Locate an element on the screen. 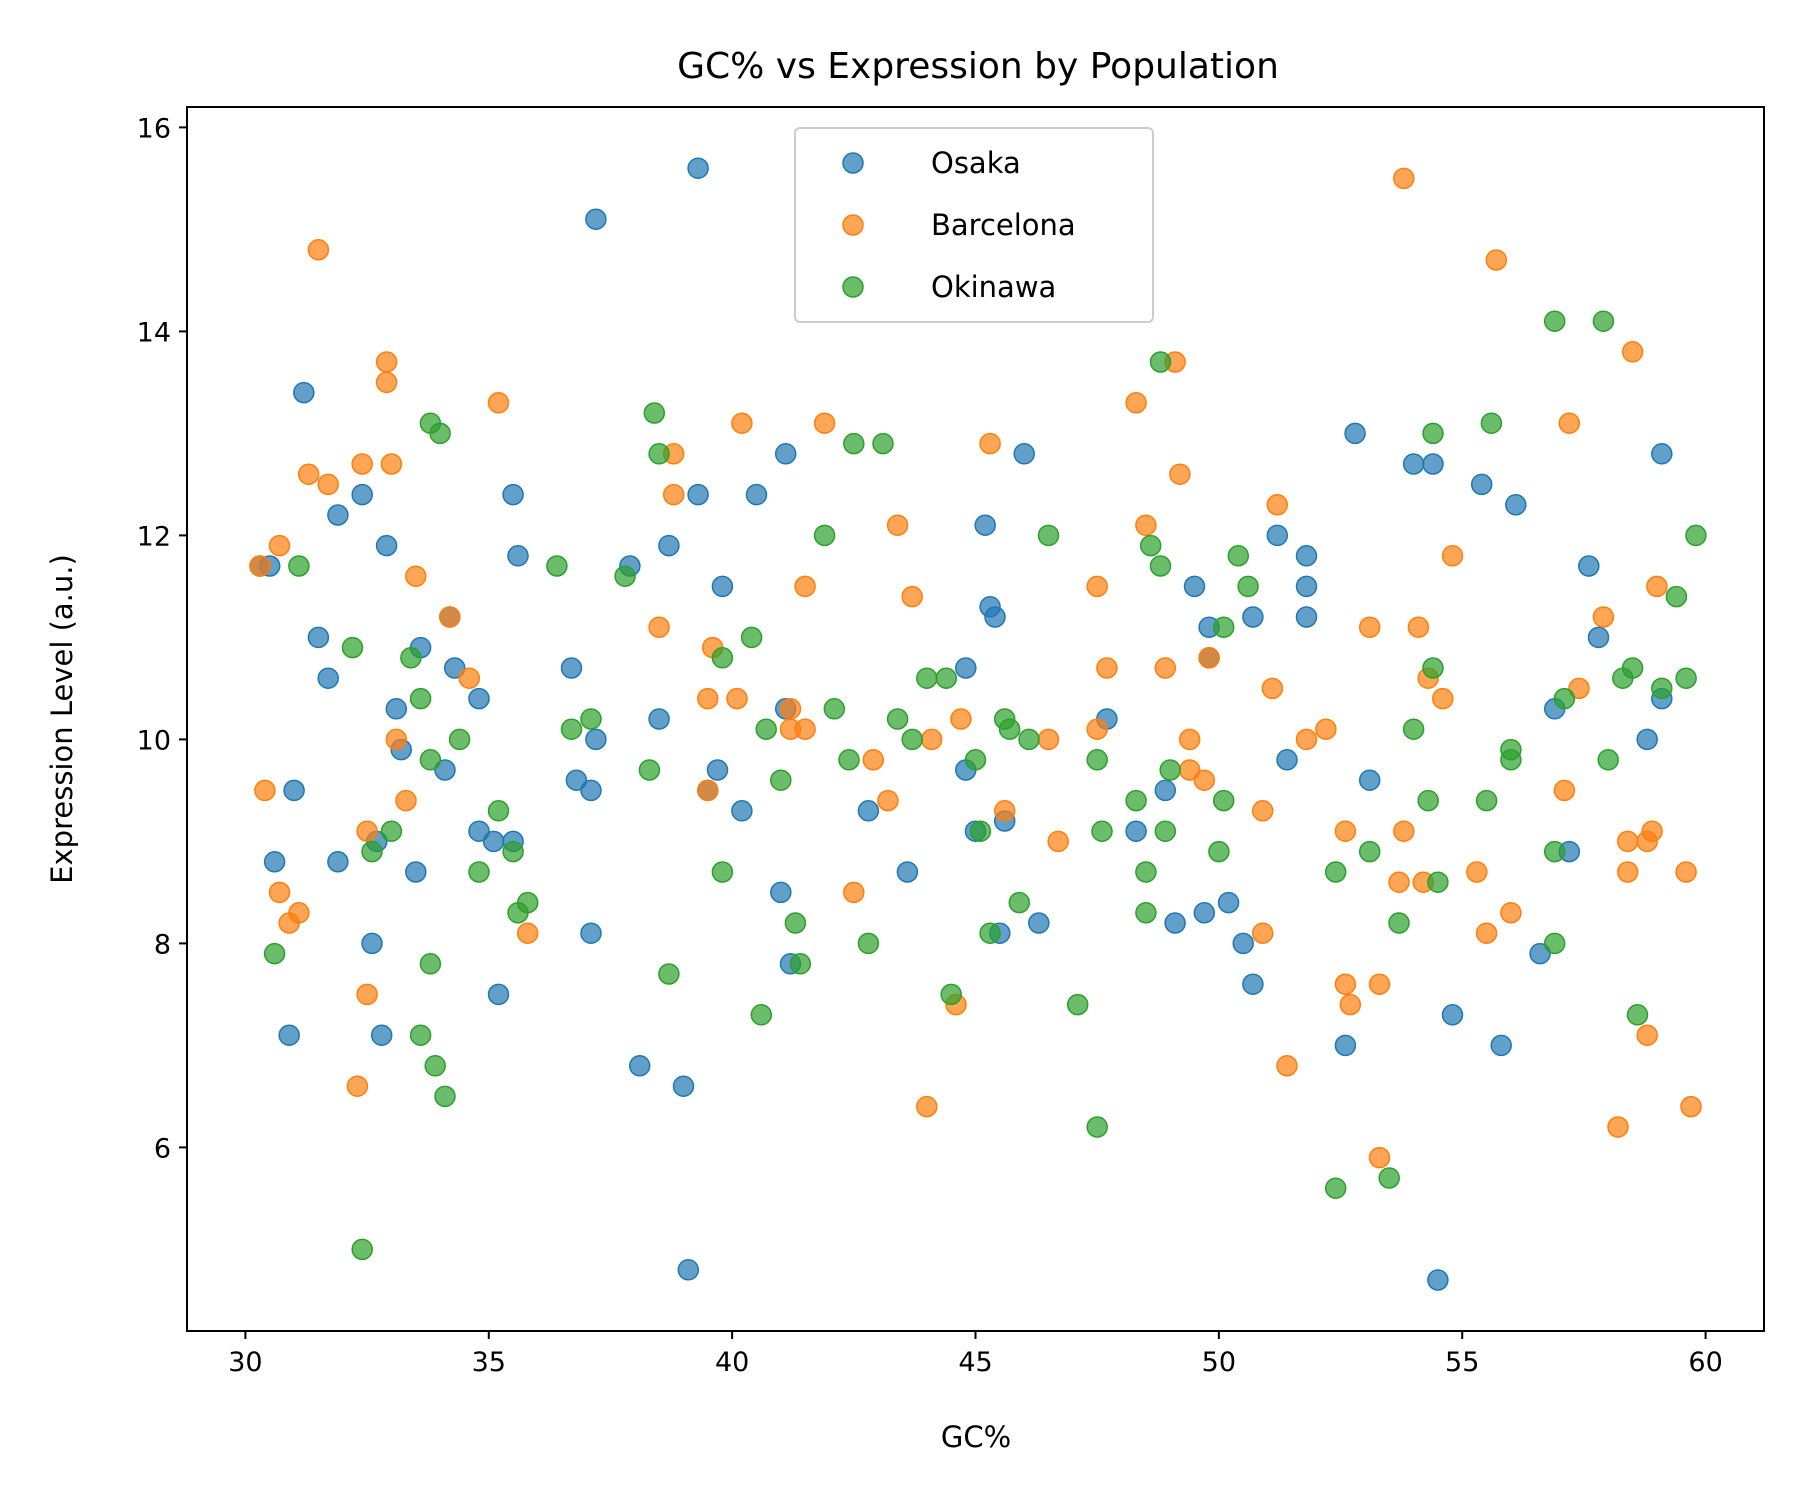 The width and height of the screenshot is (1800, 1500). x-tick-label: 50 is located at coordinates (1219, 1362).